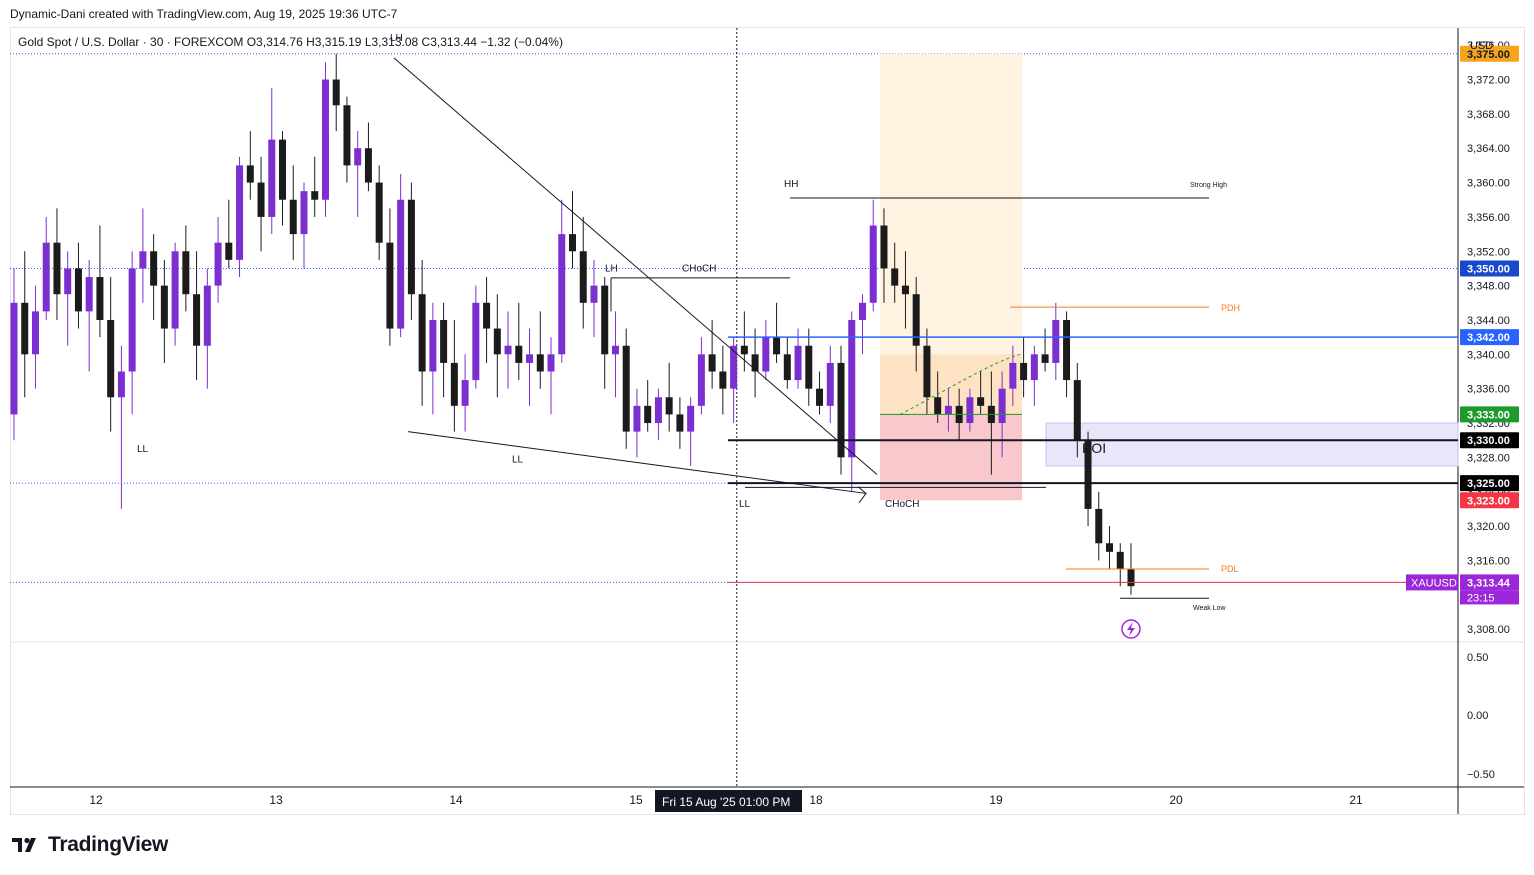 The height and width of the screenshot is (875, 1534). I want to click on oscillator-tick-label: 0.50, so click(1477, 658).